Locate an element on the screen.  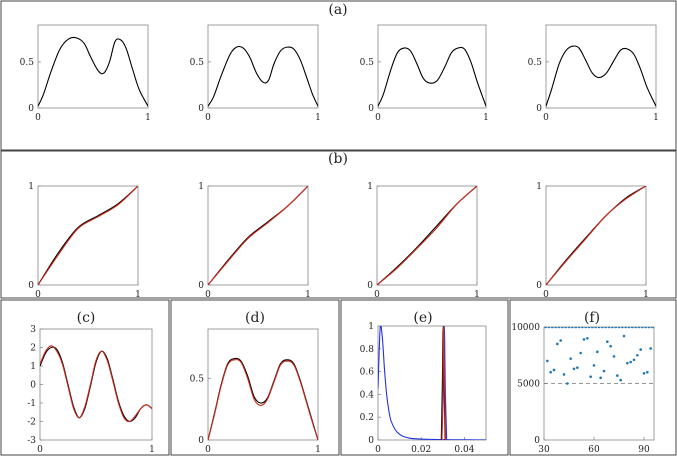
y-tick-label: 0.8 is located at coordinates (367, 350).